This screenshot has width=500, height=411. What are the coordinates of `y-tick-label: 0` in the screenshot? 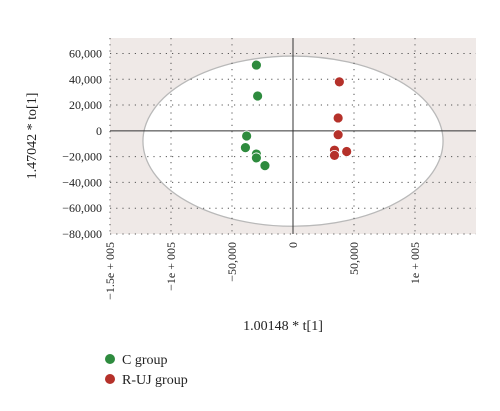 It's located at (99, 131).